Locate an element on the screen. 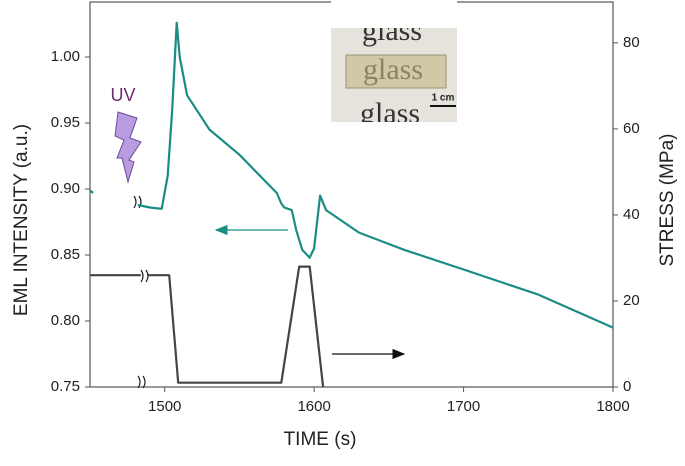 Image resolution: width=685 pixels, height=466 pixels. y-tick-label: 1.00 is located at coordinates (65, 56).